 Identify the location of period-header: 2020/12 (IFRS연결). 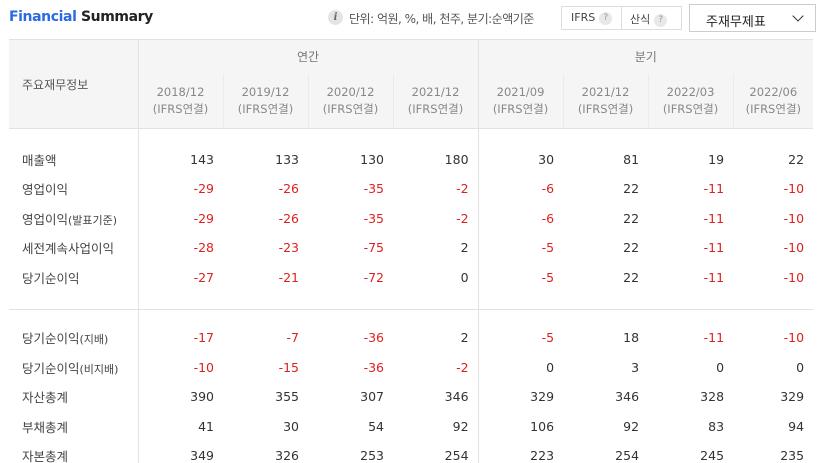
(350, 101).